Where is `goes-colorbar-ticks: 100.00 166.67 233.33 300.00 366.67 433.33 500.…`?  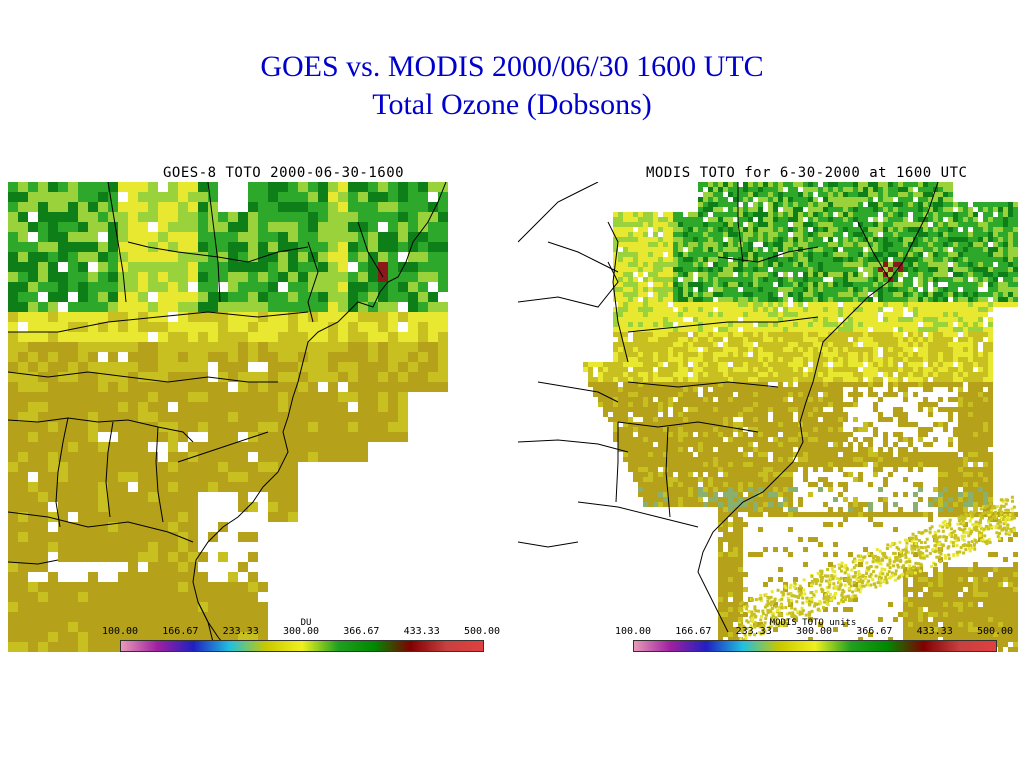
goes-colorbar-ticks: 100.00 166.67 233.33 300.00 366.67 433.33 500.… is located at coordinates (301, 633).